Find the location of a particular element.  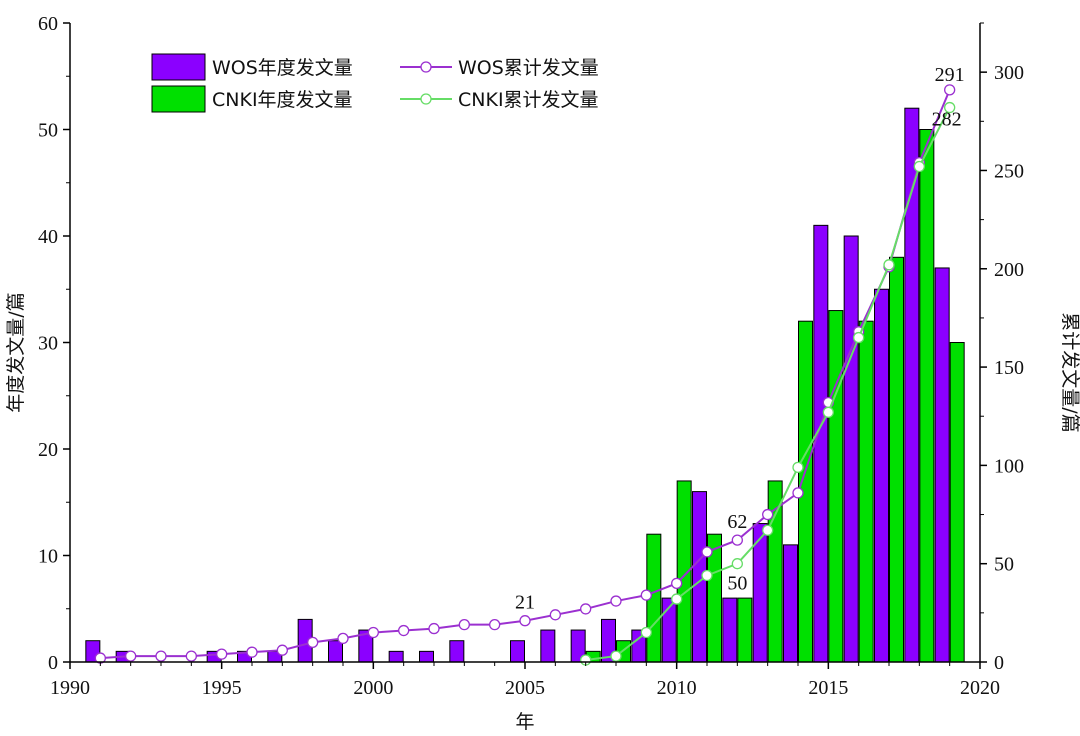

cnki-bar-2018 is located at coordinates (927, 396).